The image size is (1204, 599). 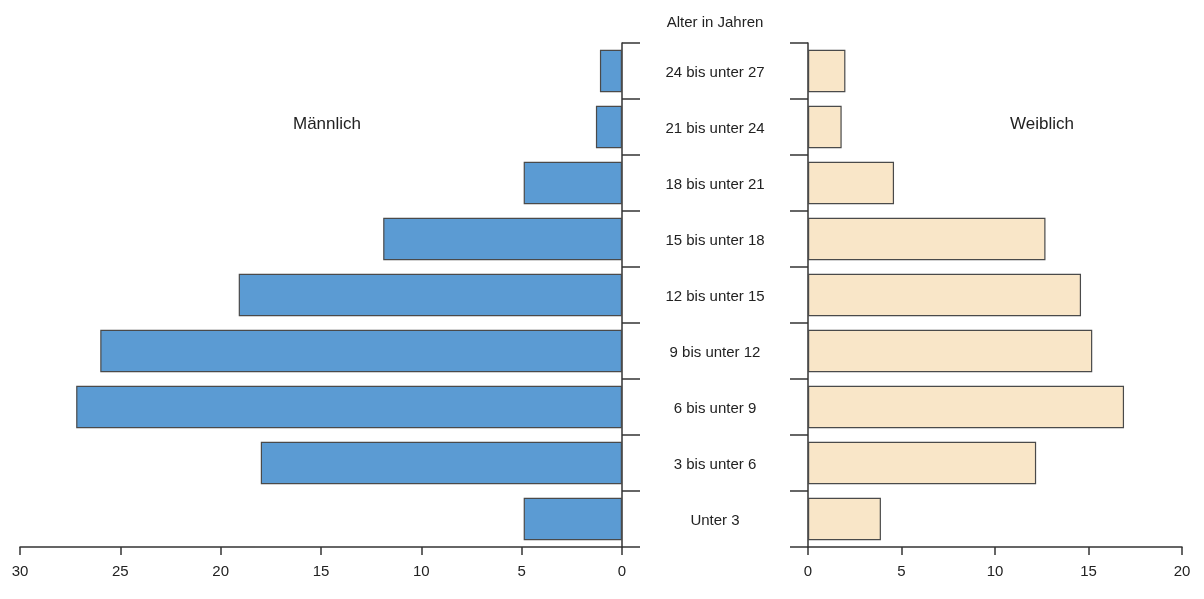 I want to click on x-tick-label: 30, so click(x=20, y=570).